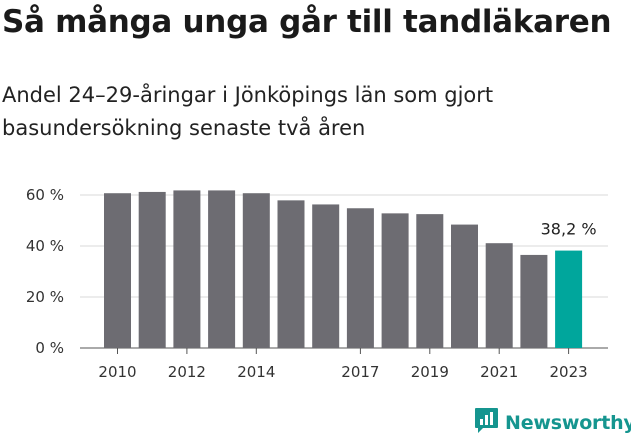 The width and height of the screenshot is (631, 439). Describe the element at coordinates (256, 372) in the screenshot. I see `x-tick-label: 2014` at that location.